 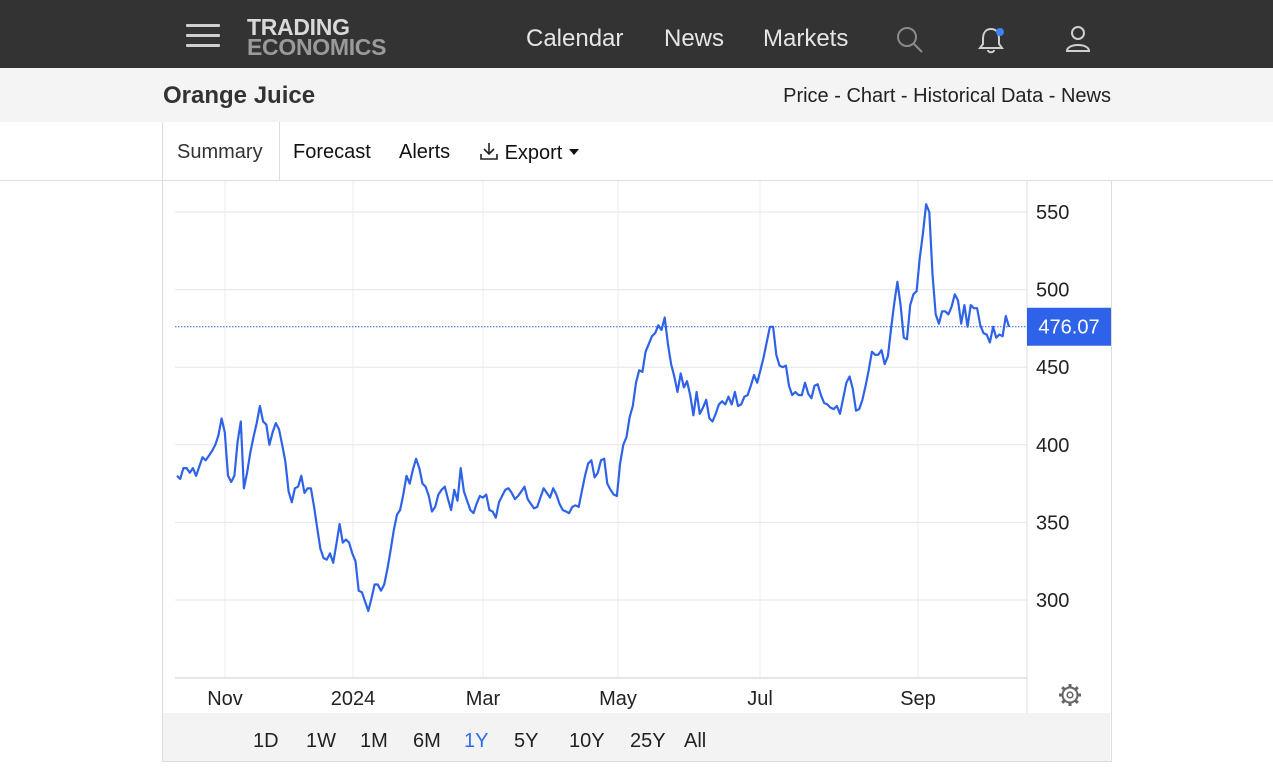 What do you see at coordinates (1052, 291) in the screenshot?
I see `y-tick-label: 500` at bounding box center [1052, 291].